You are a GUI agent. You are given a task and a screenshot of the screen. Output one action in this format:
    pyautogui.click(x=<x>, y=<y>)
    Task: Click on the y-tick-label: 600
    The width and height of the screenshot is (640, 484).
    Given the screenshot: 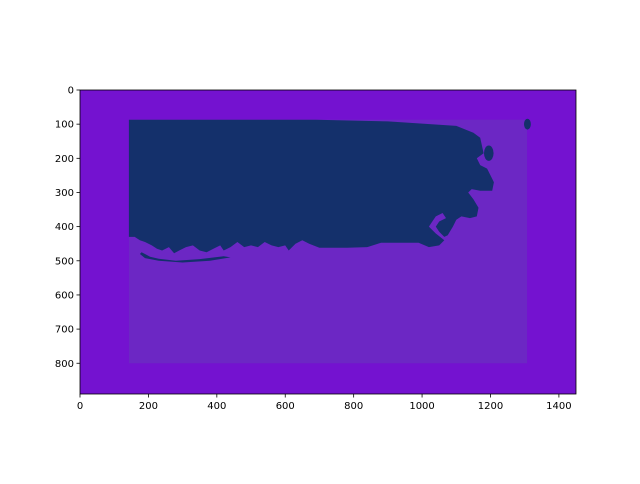 What is the action you would take?
    pyautogui.click(x=64, y=295)
    